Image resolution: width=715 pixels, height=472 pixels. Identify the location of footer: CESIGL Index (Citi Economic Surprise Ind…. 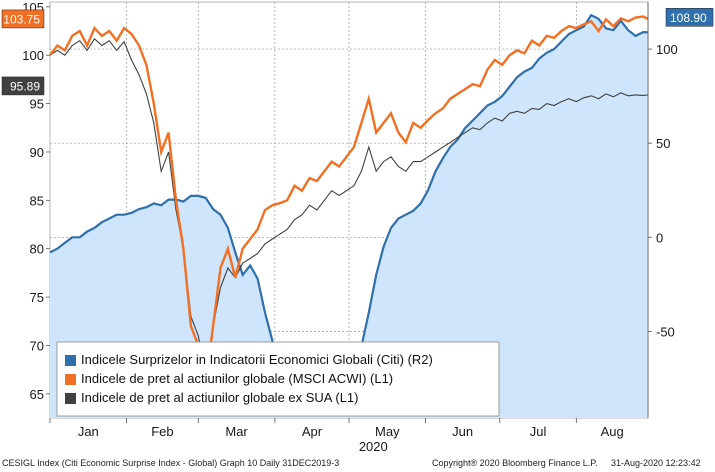
(351, 463).